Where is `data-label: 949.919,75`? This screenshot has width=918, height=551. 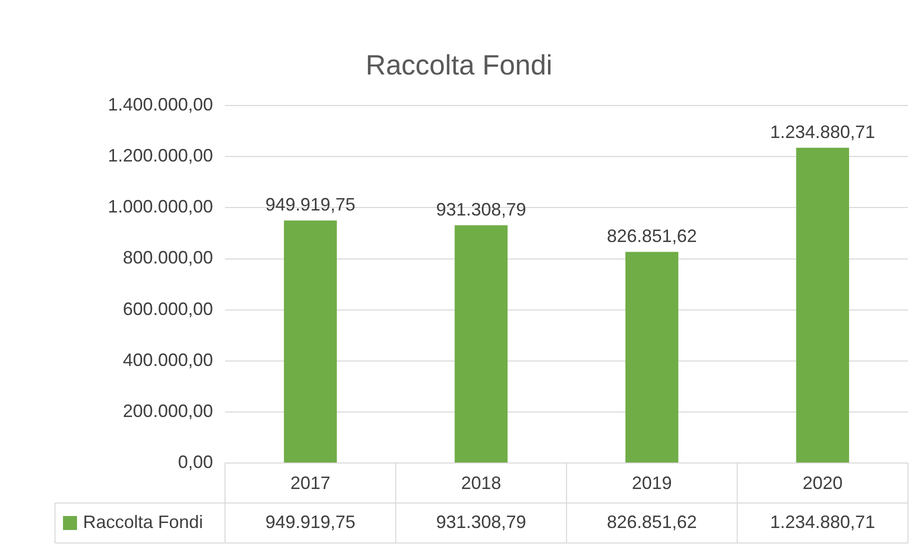
data-label: 949.919,75 is located at coordinates (310, 522).